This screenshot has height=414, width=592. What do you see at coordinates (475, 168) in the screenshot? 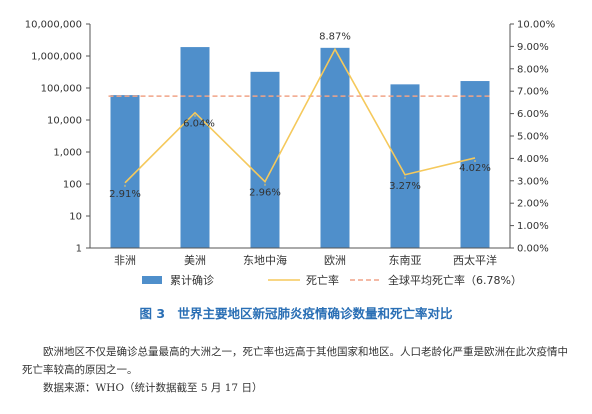
I see `fatality-label-6: 4.02%` at bounding box center [475, 168].